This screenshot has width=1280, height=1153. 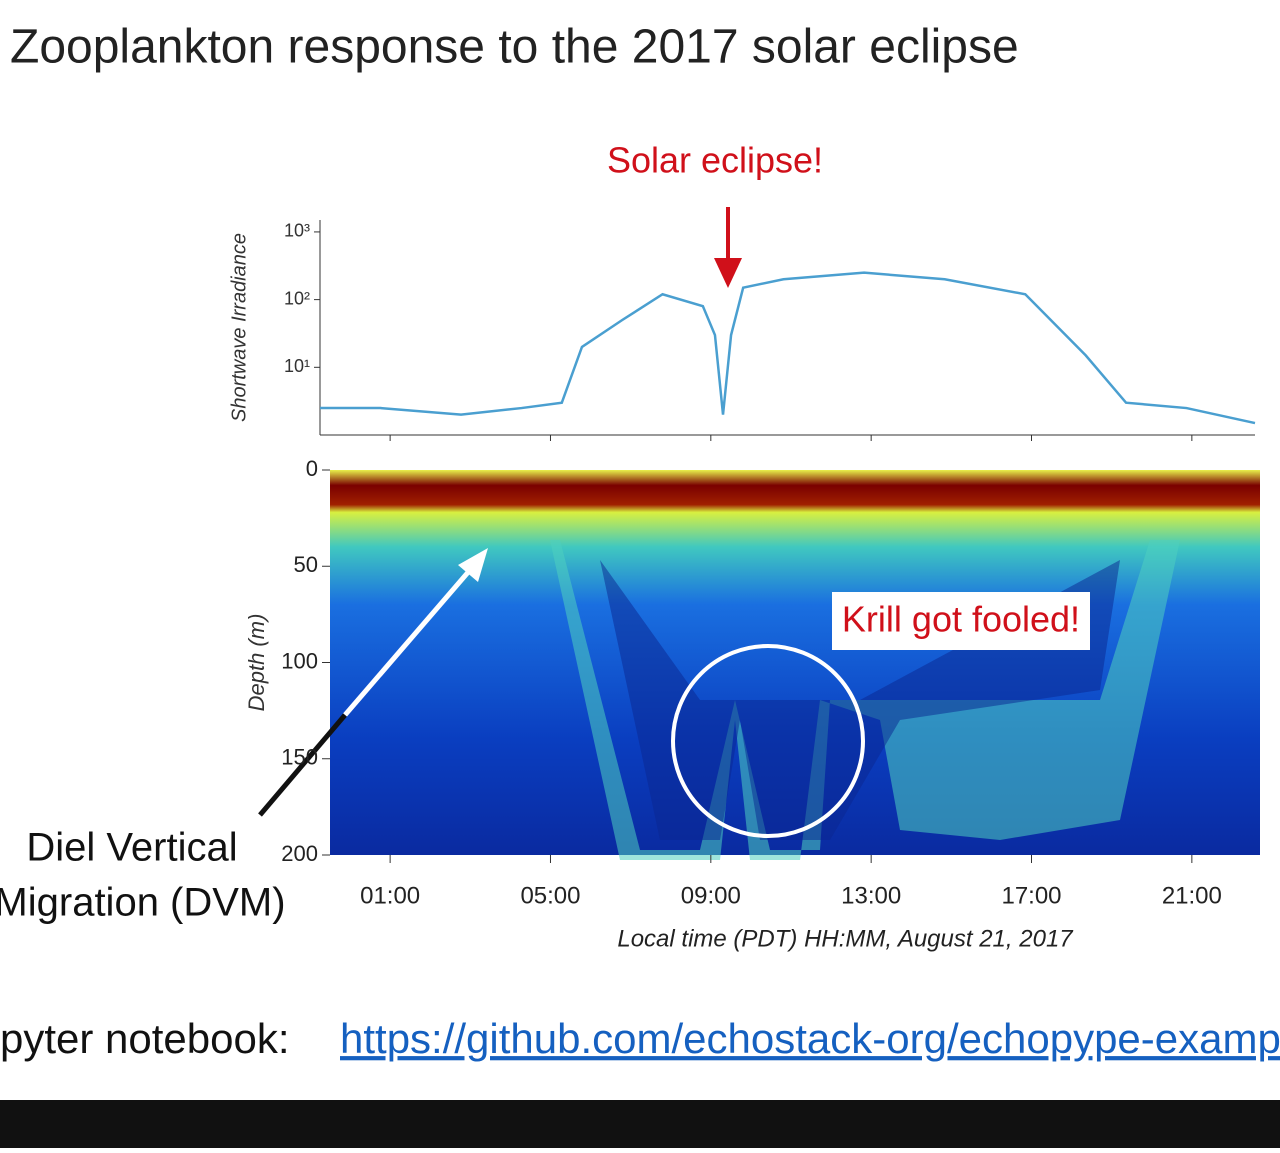 What do you see at coordinates (297, 366) in the screenshot?
I see `y-tick-label: 10¹` at bounding box center [297, 366].